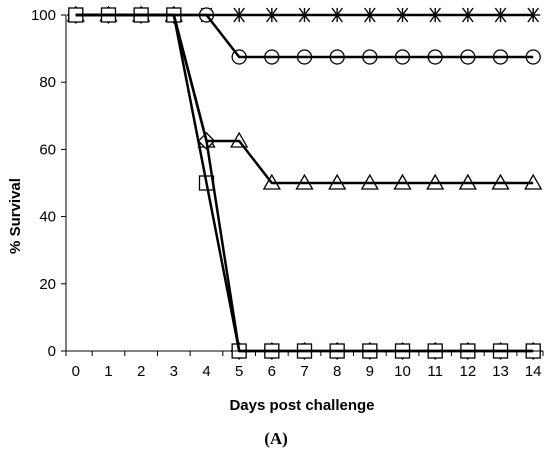 The width and height of the screenshot is (550, 455). What do you see at coordinates (304, 371) in the screenshot?
I see `x-tick-label: 7` at bounding box center [304, 371].